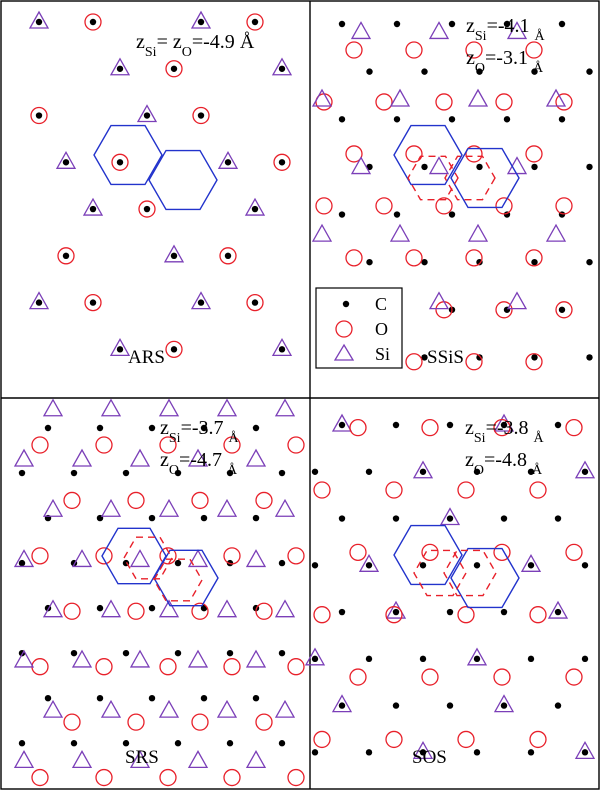  What do you see at coordinates (505, 447) in the screenshot?
I see `annotation-sos: zSi=-3.8 Å zO=-4.8 Å` at bounding box center [505, 447].